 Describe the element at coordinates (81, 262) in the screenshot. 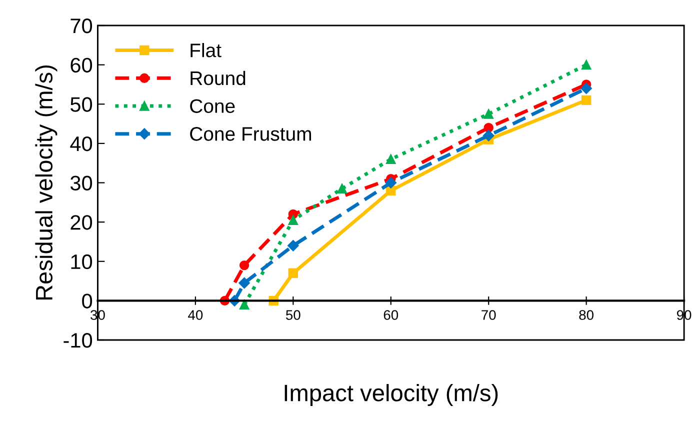

I see `y-tick-label: 10` at that location.